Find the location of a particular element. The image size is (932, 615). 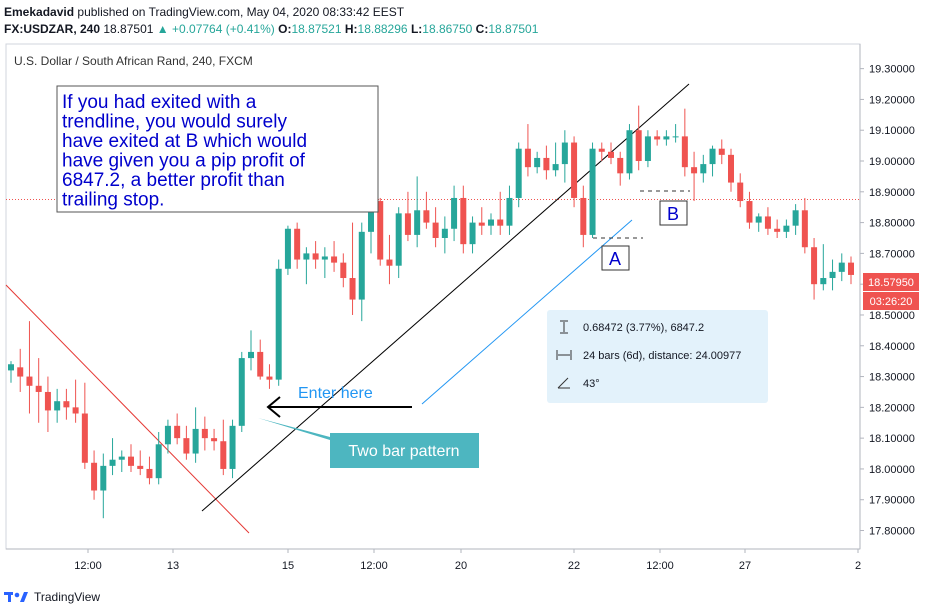

publisher-name: Emekadavid is located at coordinates (39, 12).